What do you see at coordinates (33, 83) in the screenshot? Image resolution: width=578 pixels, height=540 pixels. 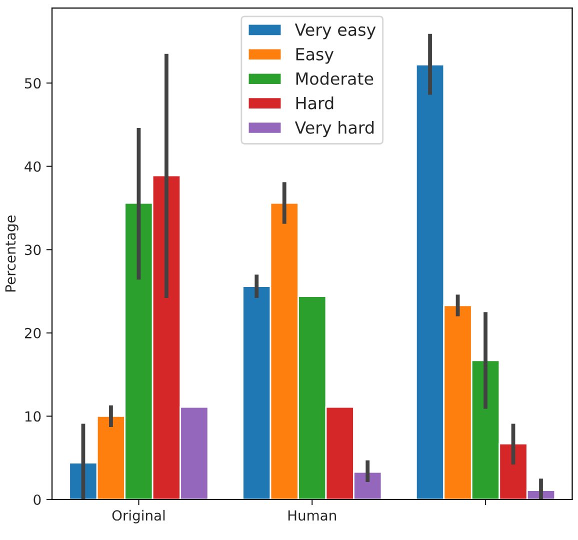 I see `y-tick-label: 50` at bounding box center [33, 83].